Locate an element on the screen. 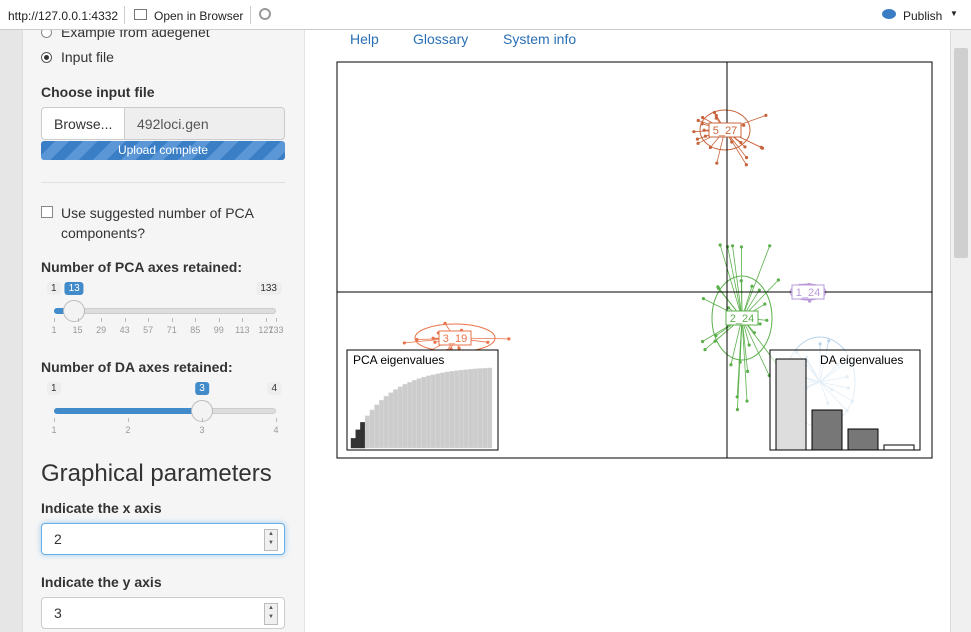  da-slider-label: Number of DA axes retained: is located at coordinates (137, 367).